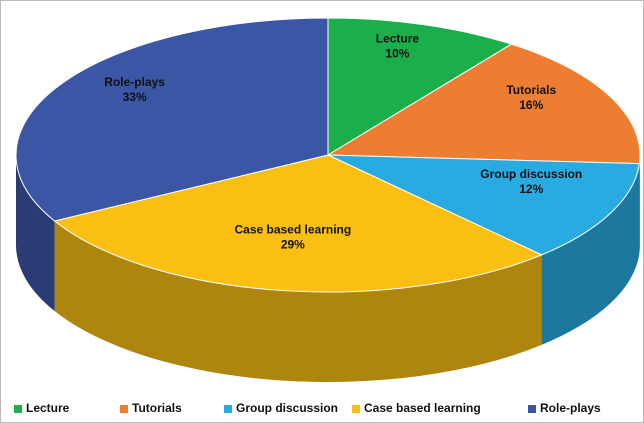  Describe the element at coordinates (134, 82) in the screenshot. I see `slice-label: Role-plays` at that location.